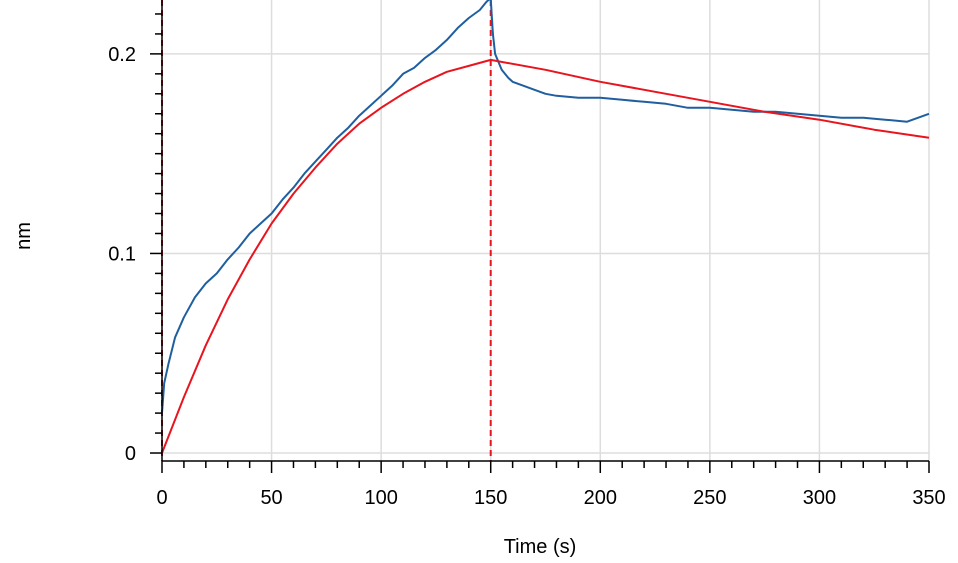  What do you see at coordinates (819, 498) in the screenshot?
I see `x-tick-label: 300` at bounding box center [819, 498].